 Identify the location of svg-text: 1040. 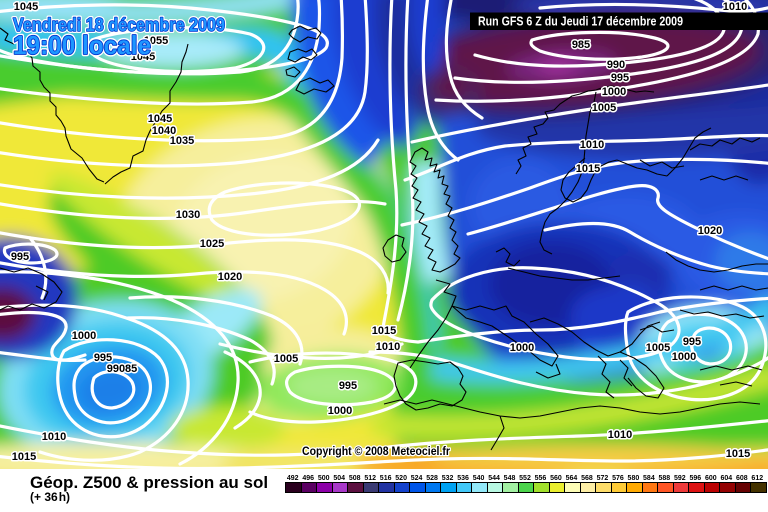
(164, 131).